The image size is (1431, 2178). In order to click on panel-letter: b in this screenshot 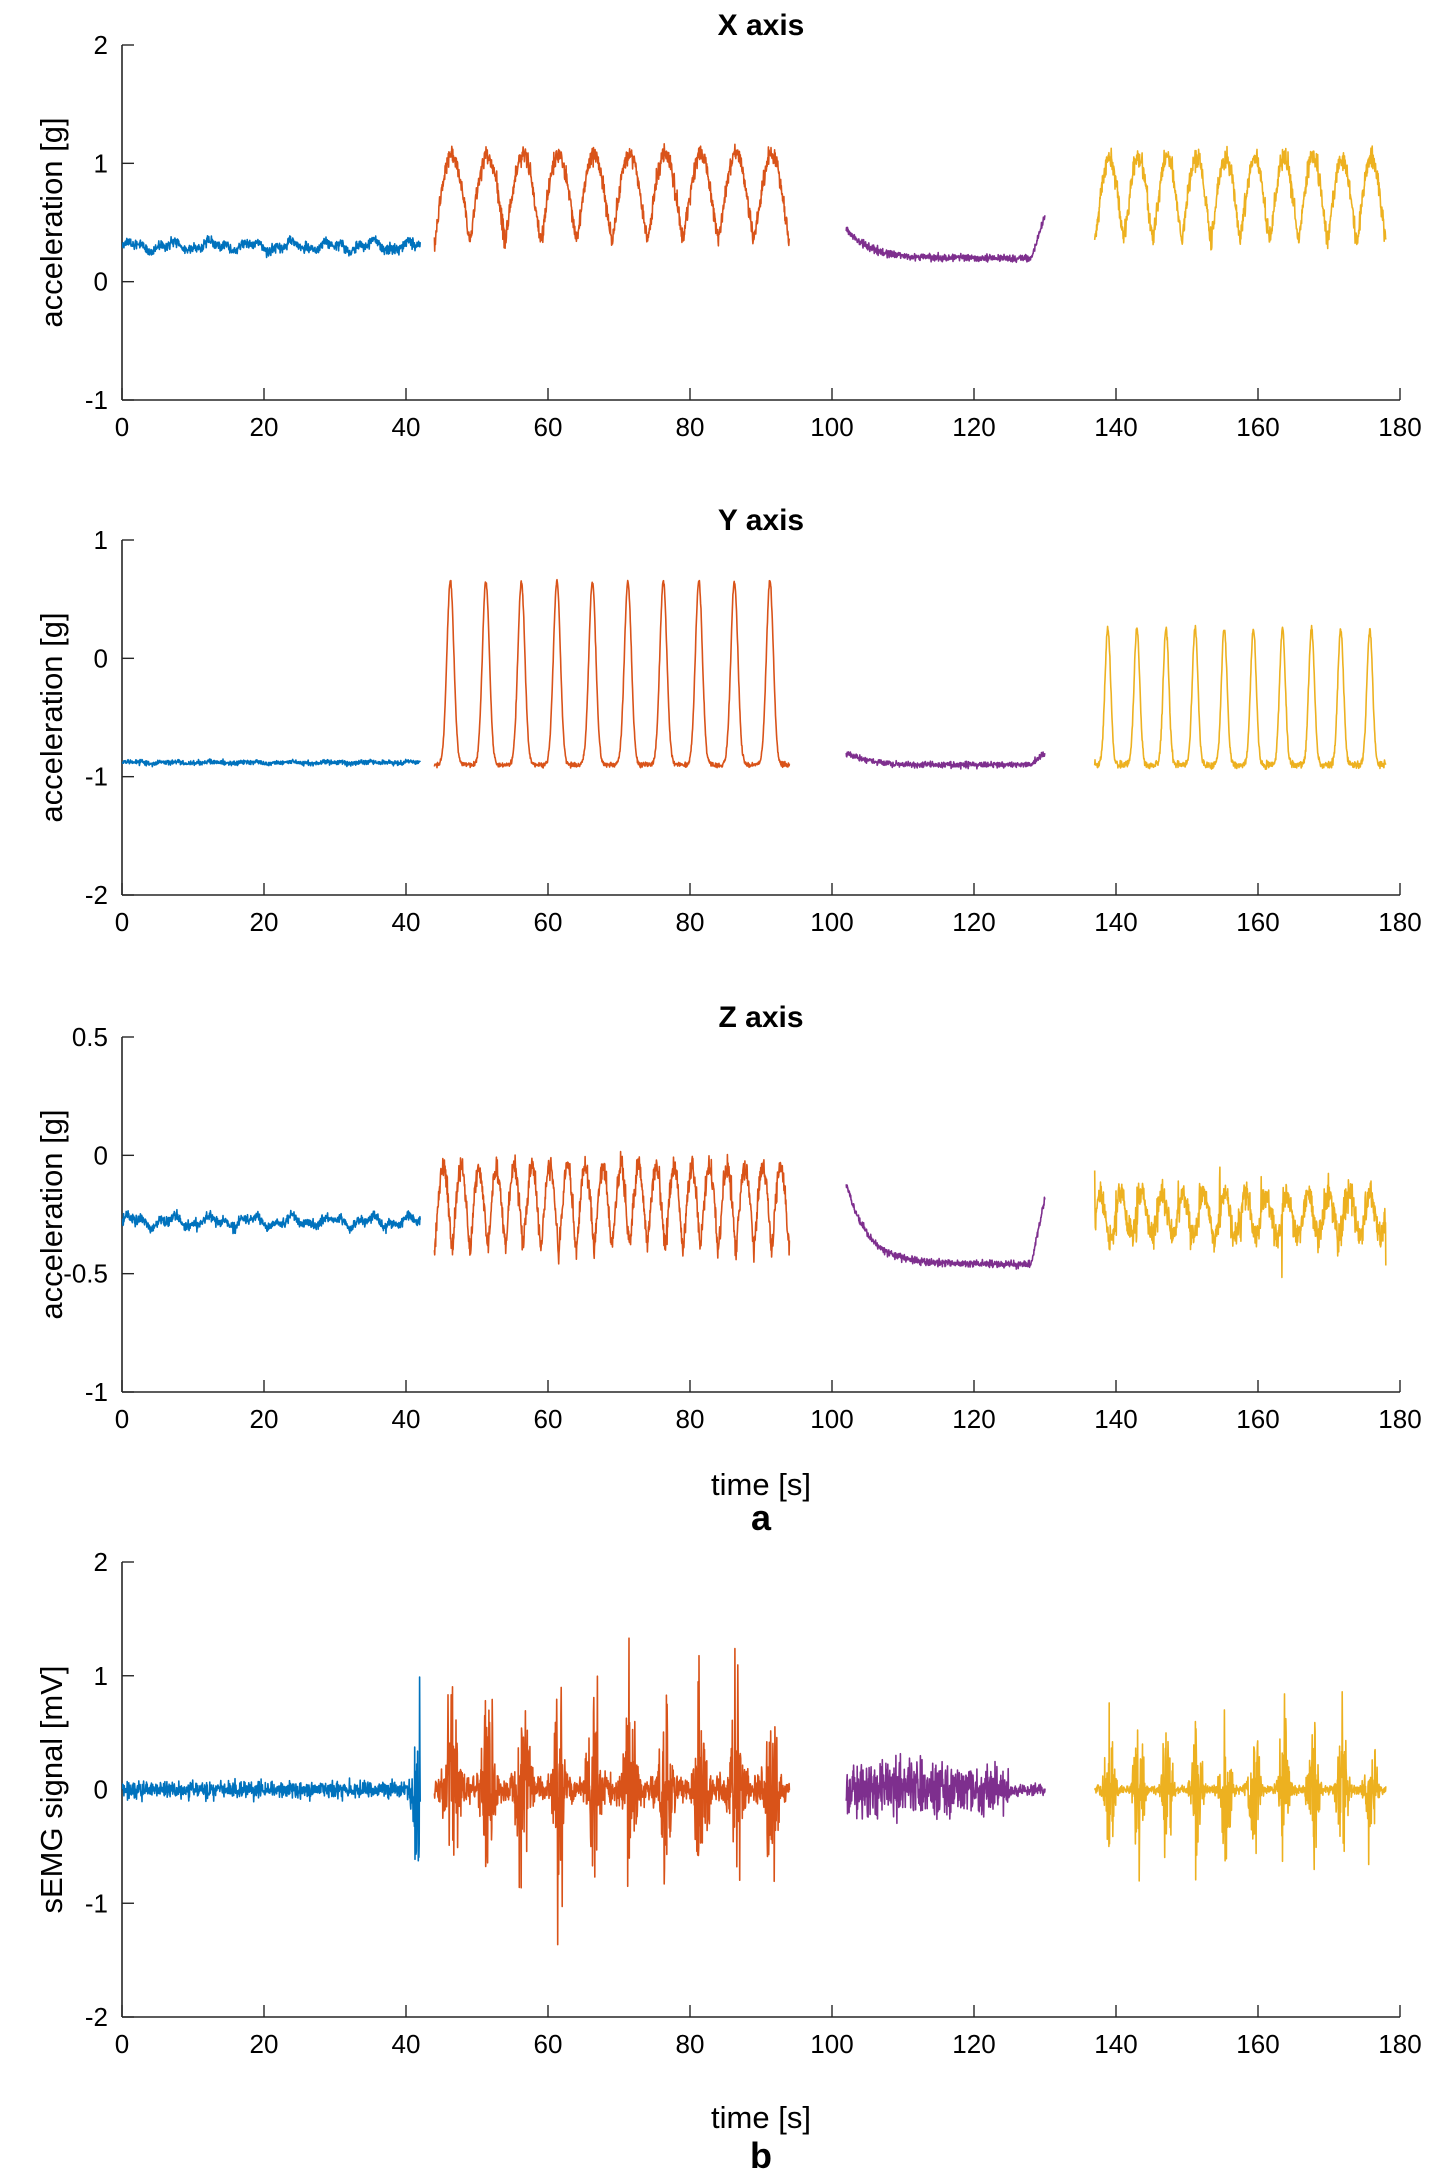, I will do `click(761, 2155)`.